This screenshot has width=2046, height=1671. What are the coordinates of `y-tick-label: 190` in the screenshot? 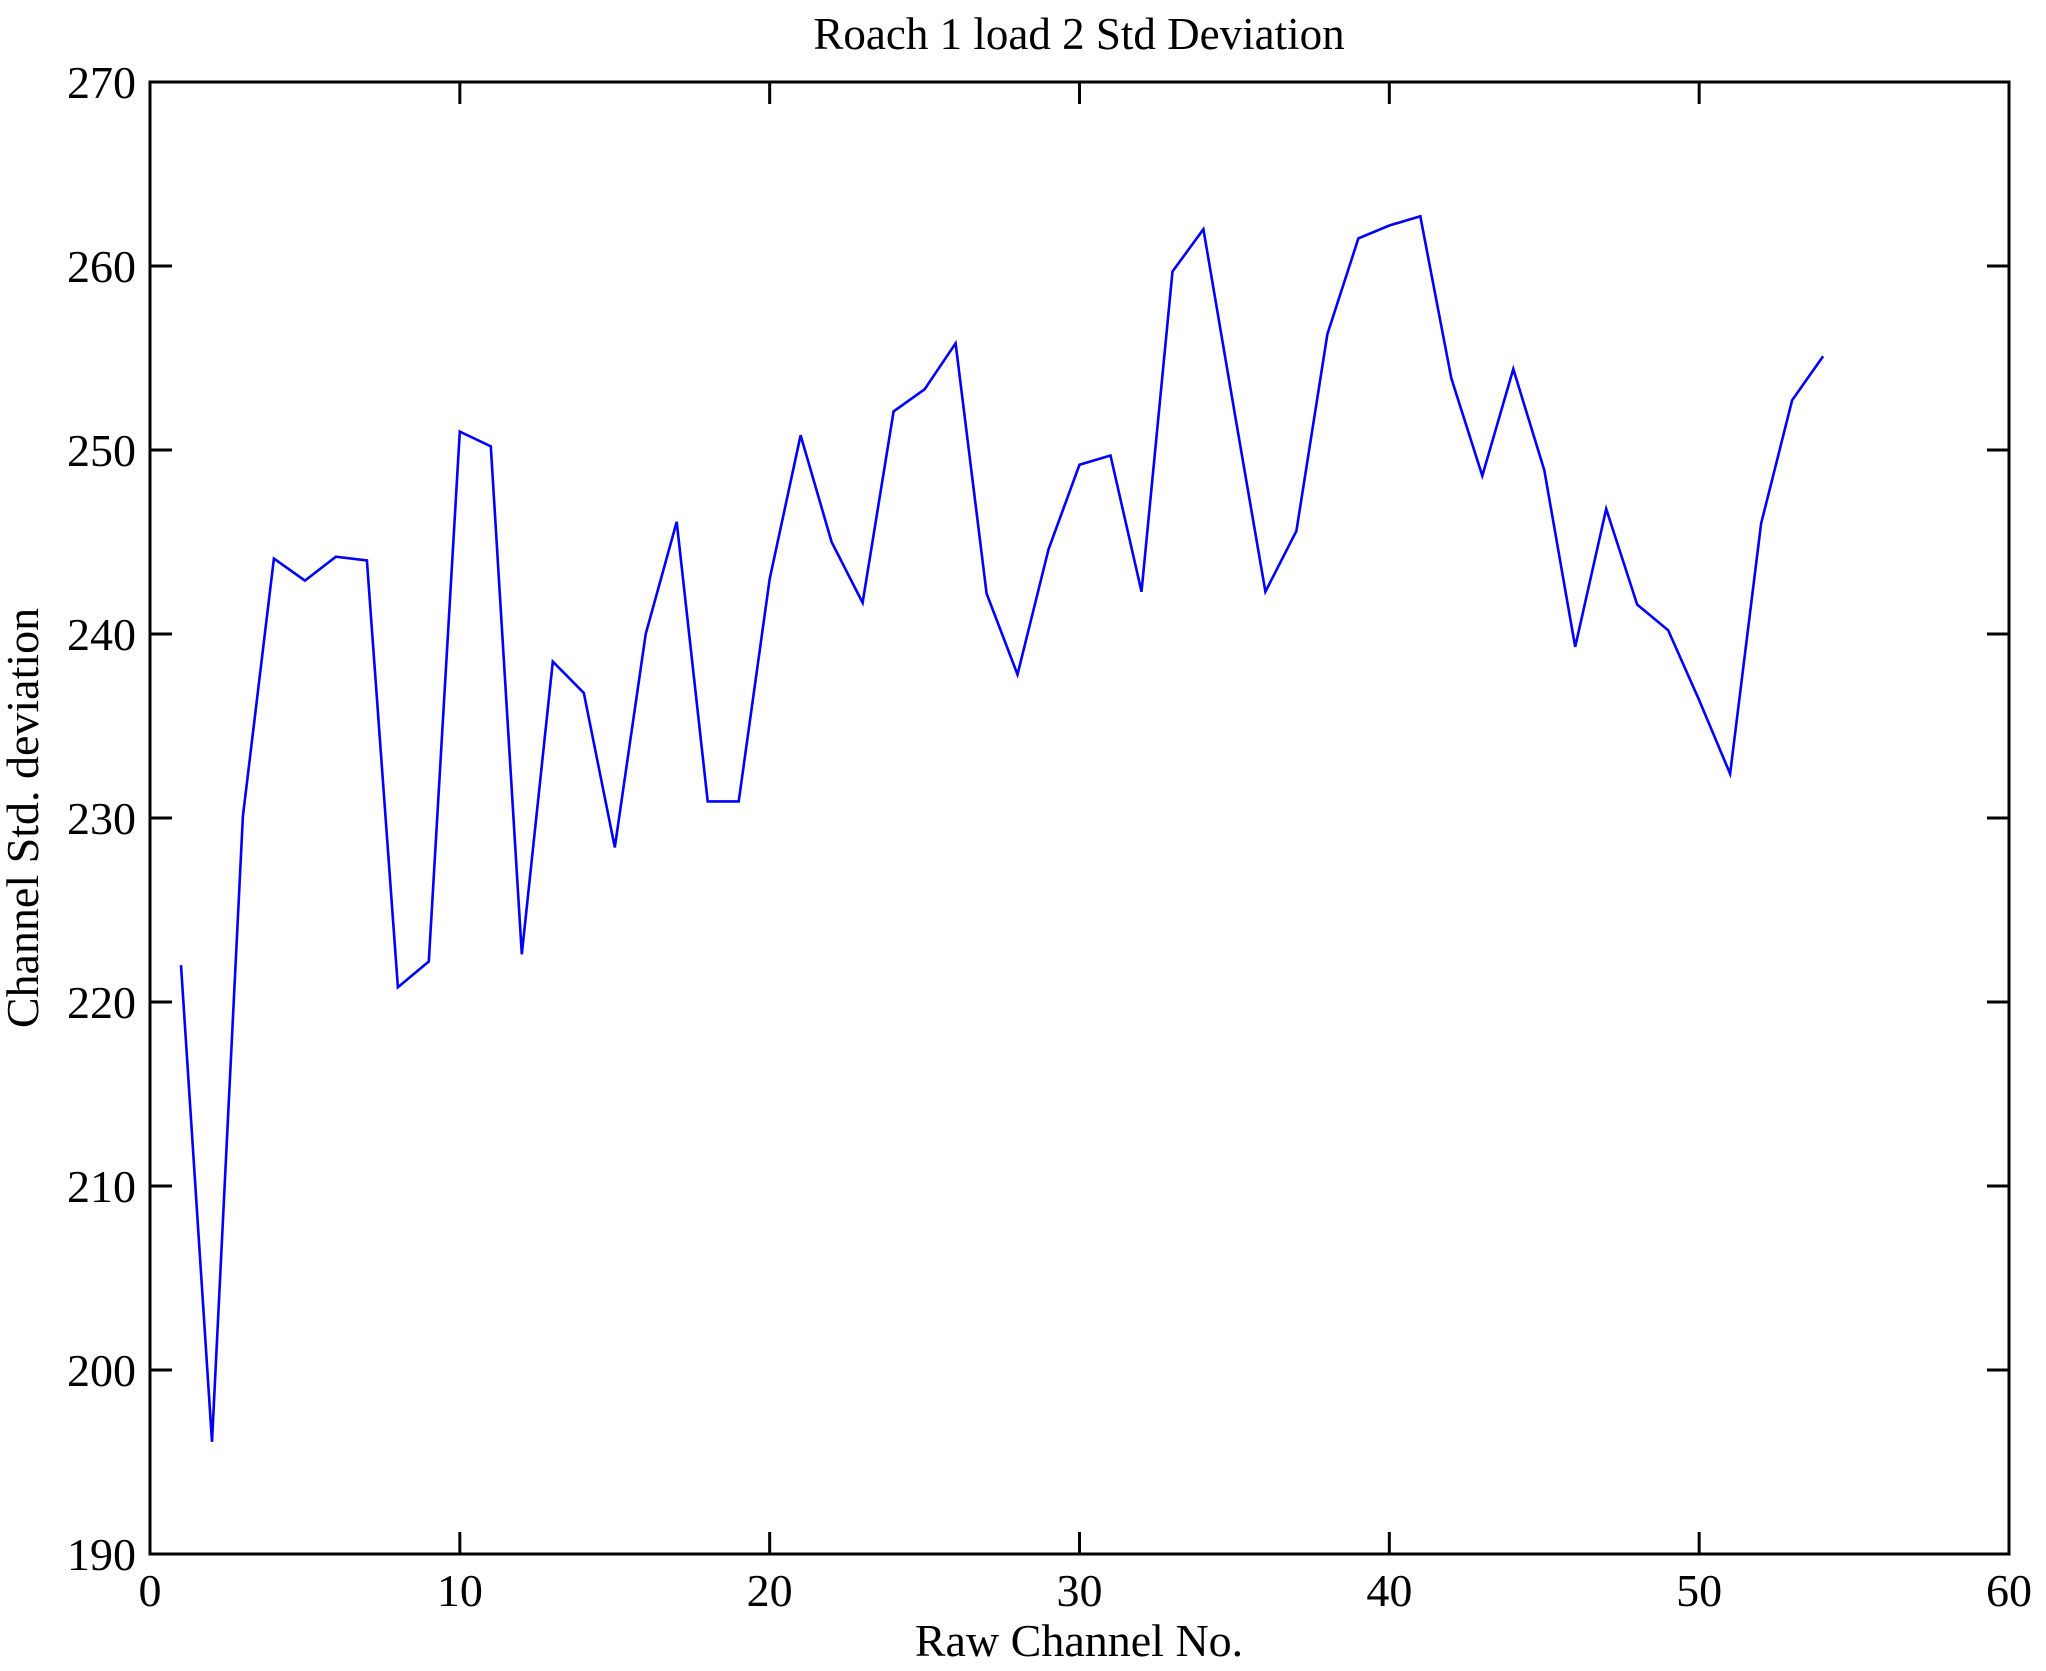 It's located at (101, 1554).